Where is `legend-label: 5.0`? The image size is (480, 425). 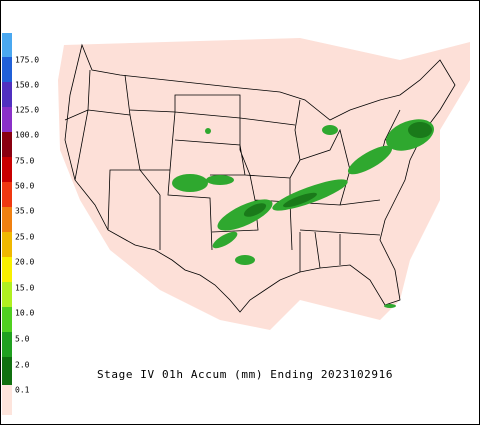 legend-label: 5.0 is located at coordinates (22, 339).